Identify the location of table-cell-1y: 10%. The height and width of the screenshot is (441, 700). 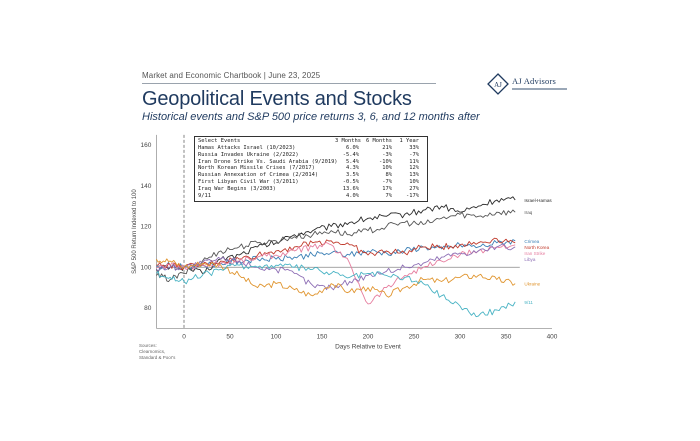
(414, 182).